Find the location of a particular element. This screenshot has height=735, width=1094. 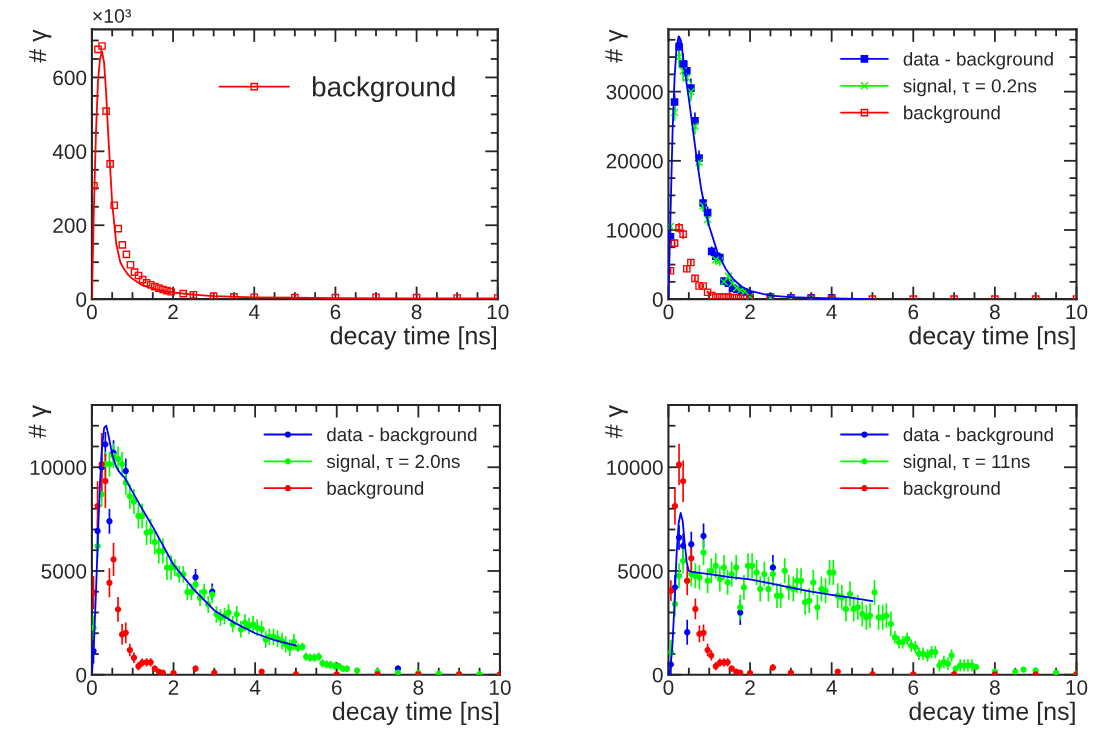

legend-label: signal, τ = 11ns is located at coordinates (966, 463).